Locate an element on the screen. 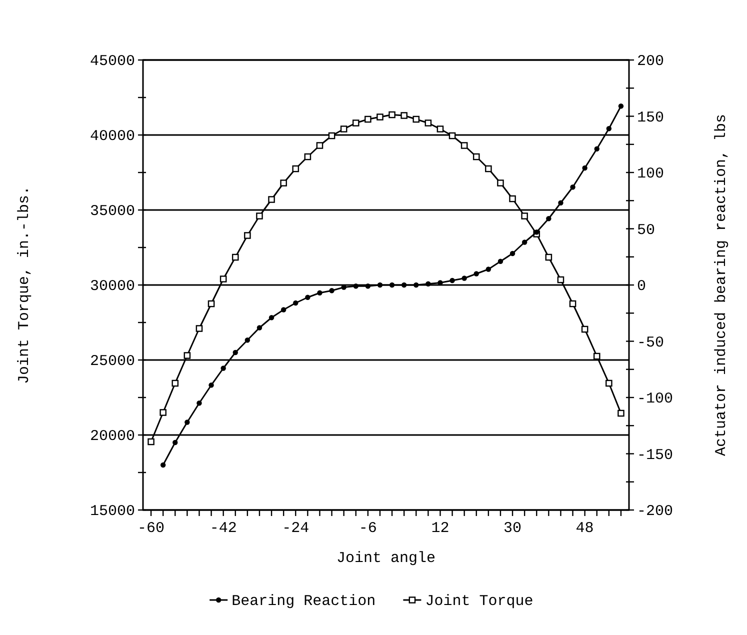  x-tick-label: -60 is located at coordinates (151, 528).